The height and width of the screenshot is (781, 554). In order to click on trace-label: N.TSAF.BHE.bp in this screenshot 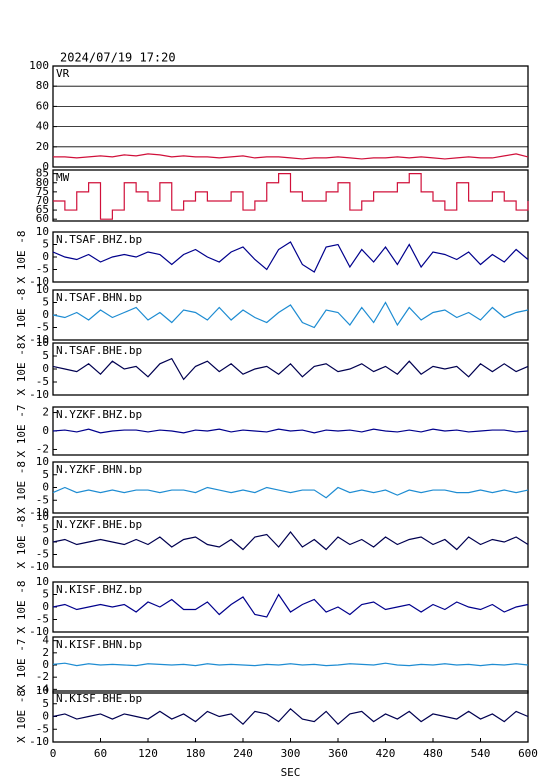, I will do `click(99, 350)`.